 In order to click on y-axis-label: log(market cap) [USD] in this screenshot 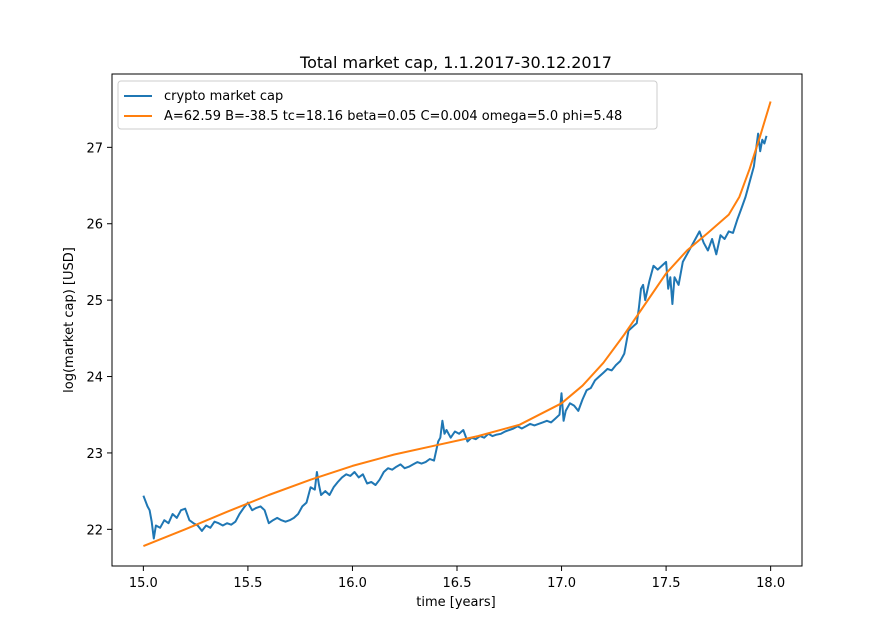, I will do `click(69, 320)`.